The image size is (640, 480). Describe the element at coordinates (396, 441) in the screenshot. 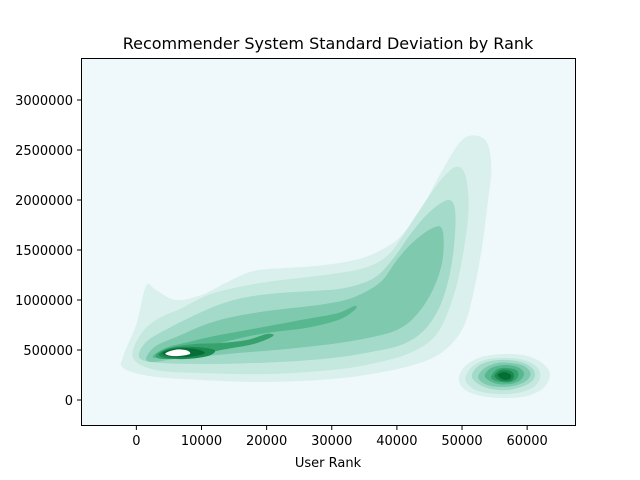

I see `x-tick-label: 40000` at that location.